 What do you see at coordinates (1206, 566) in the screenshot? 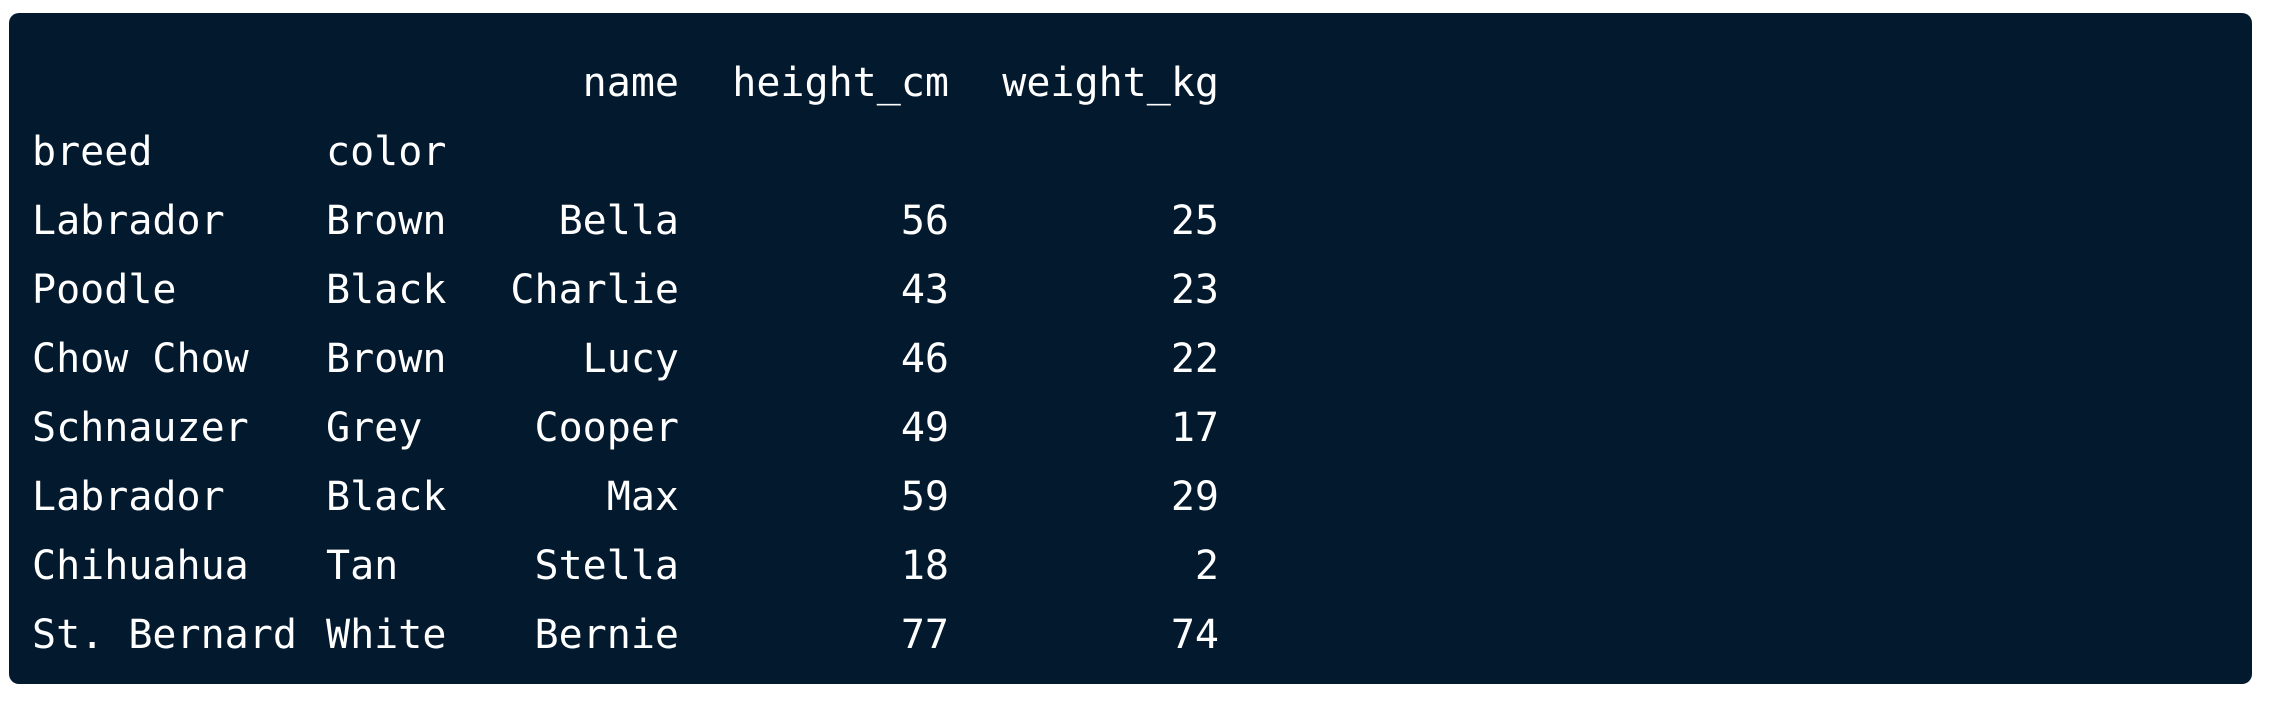
I see `weight-cell: 2` at bounding box center [1206, 566].